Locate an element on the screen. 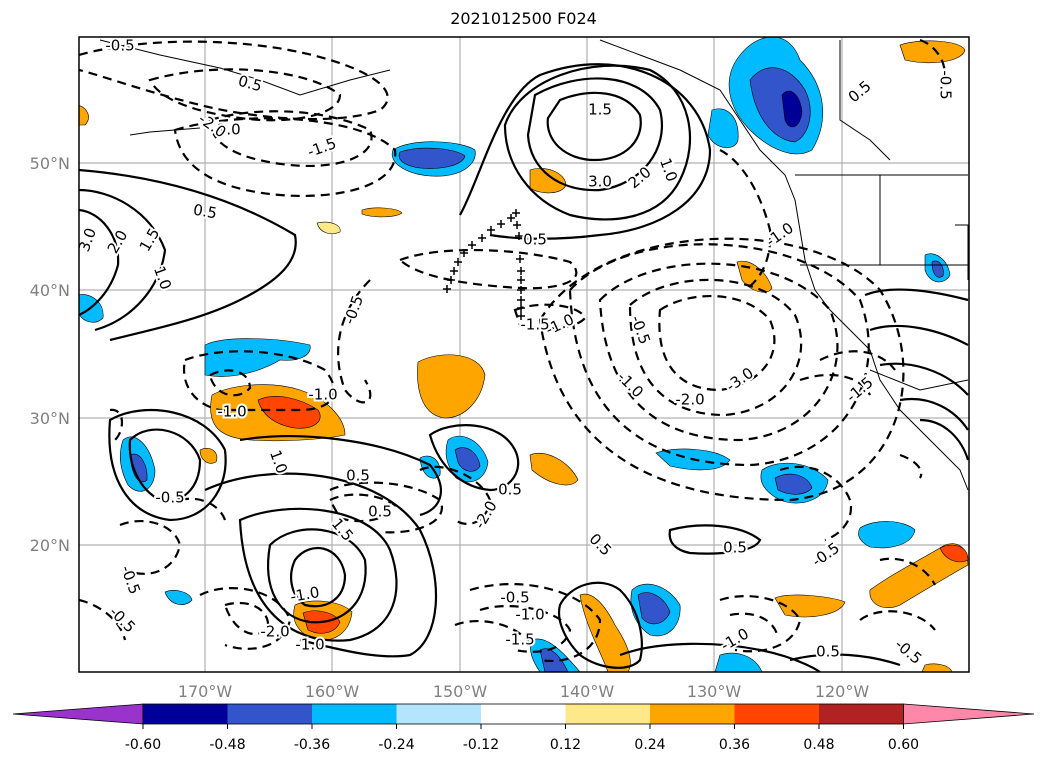  contour-label: 3.0 is located at coordinates (600, 182).